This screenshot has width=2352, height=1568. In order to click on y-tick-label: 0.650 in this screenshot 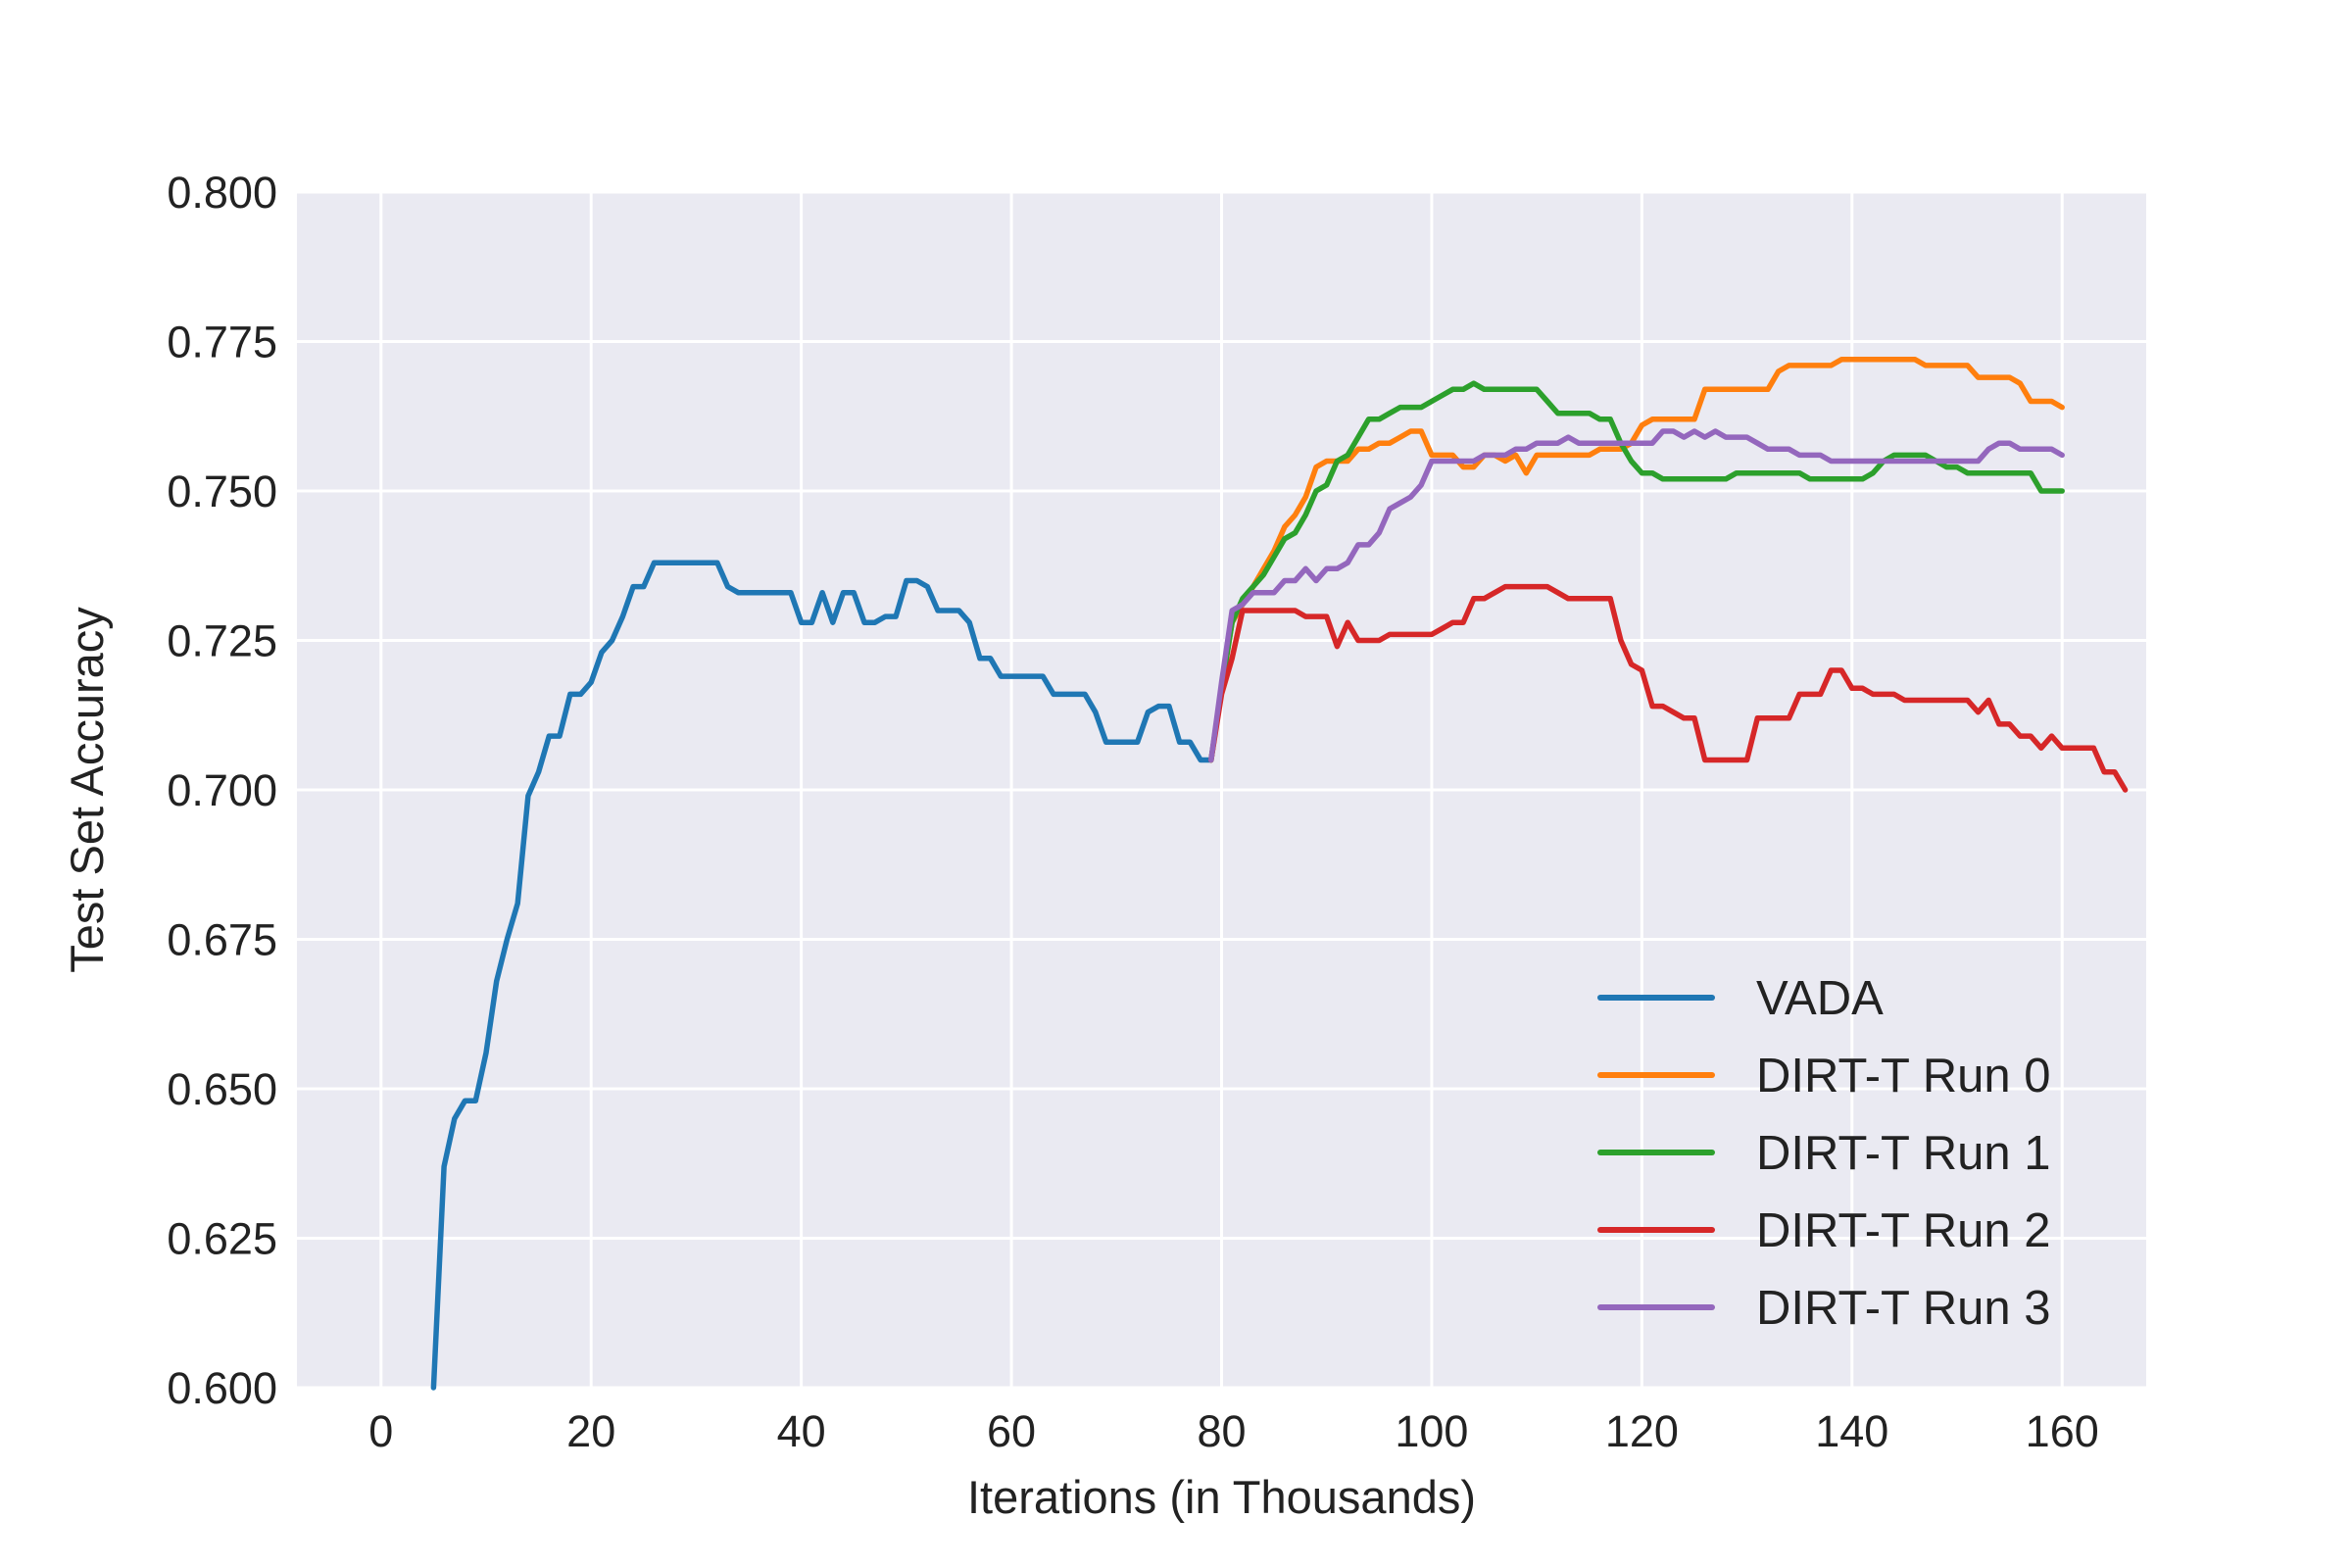, I will do `click(222, 1089)`.